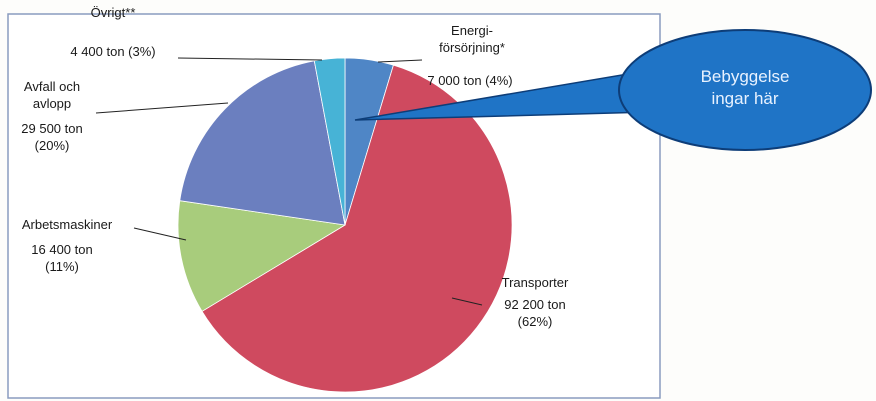 This screenshot has width=876, height=401. What do you see at coordinates (113, 51) in the screenshot?
I see `slice-value-label: 4 400 ton (3%)` at bounding box center [113, 51].